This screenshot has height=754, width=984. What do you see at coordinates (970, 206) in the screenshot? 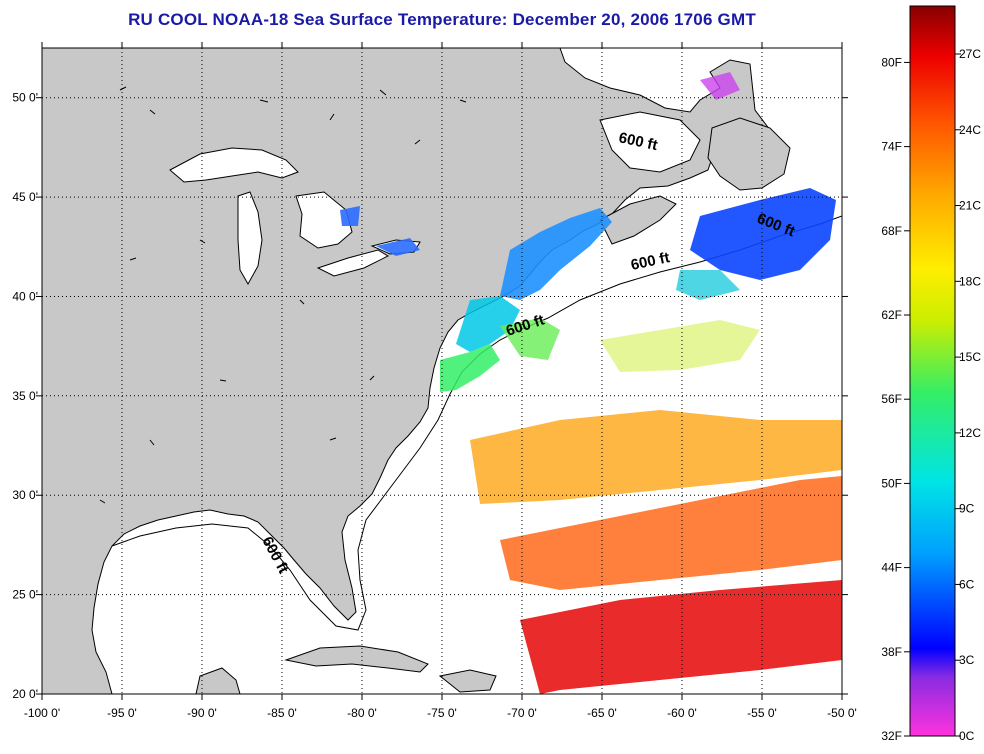
I see `colorbar-c-label: 21C` at bounding box center [970, 206].